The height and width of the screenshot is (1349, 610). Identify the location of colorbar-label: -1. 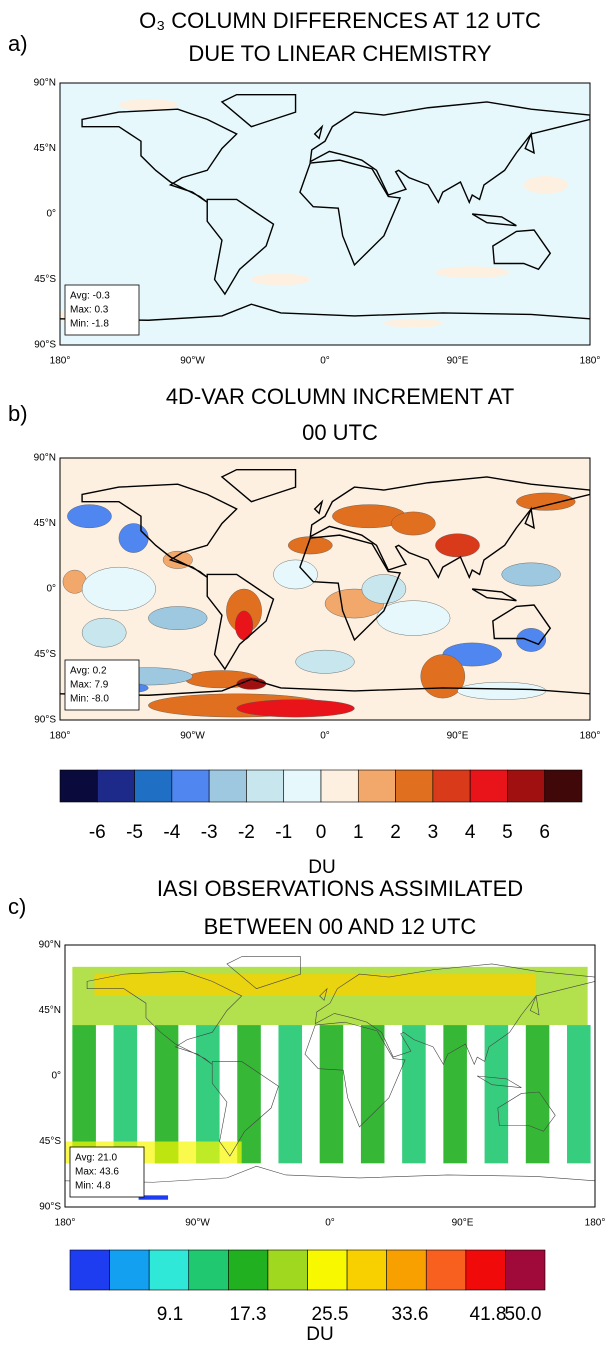
(283, 832).